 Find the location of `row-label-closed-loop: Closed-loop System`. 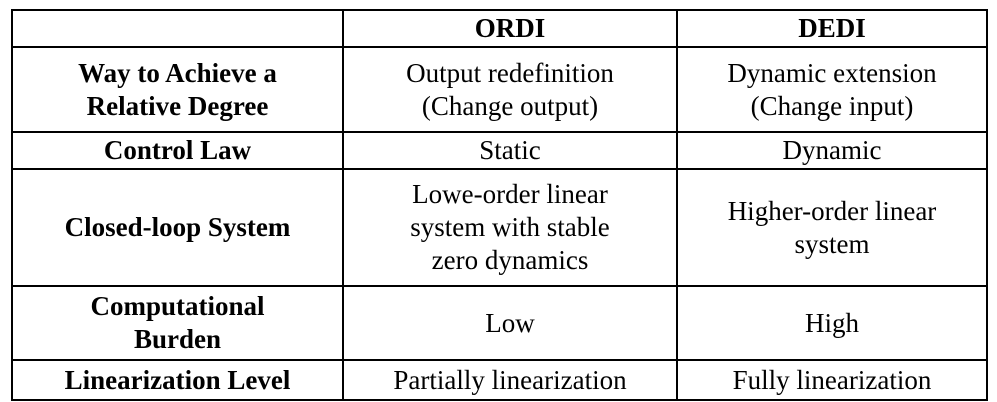

row-label-closed-loop: Closed-loop System is located at coordinates (177, 227).